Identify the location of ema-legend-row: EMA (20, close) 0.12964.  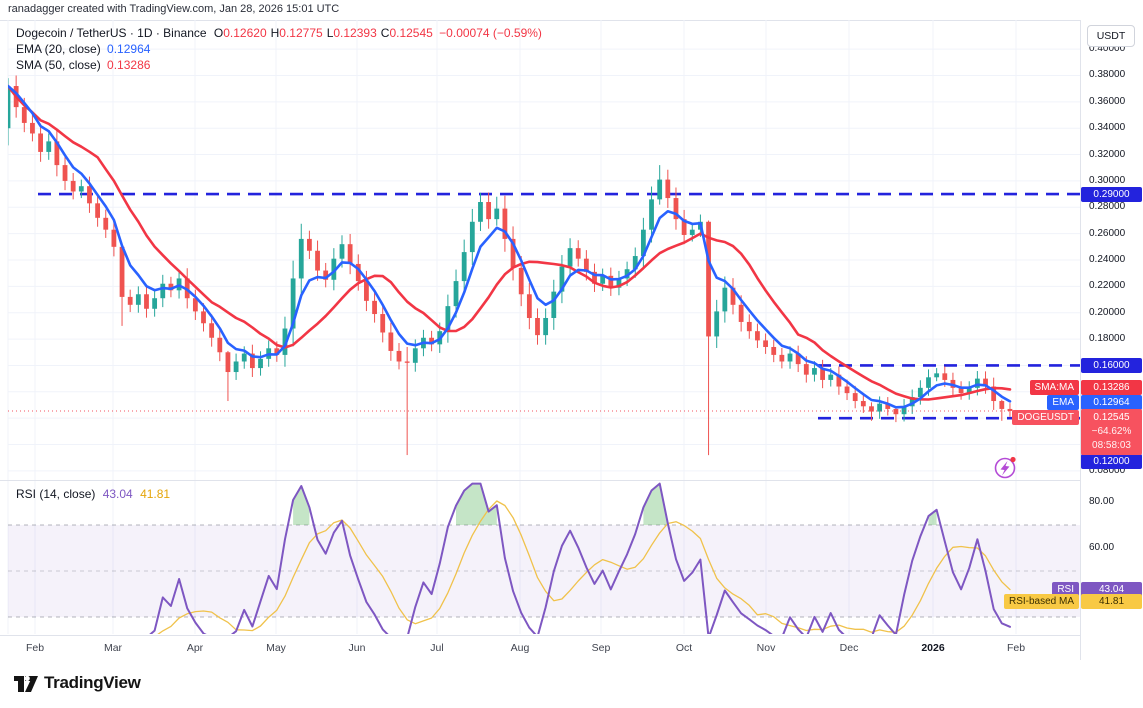
(279, 49).